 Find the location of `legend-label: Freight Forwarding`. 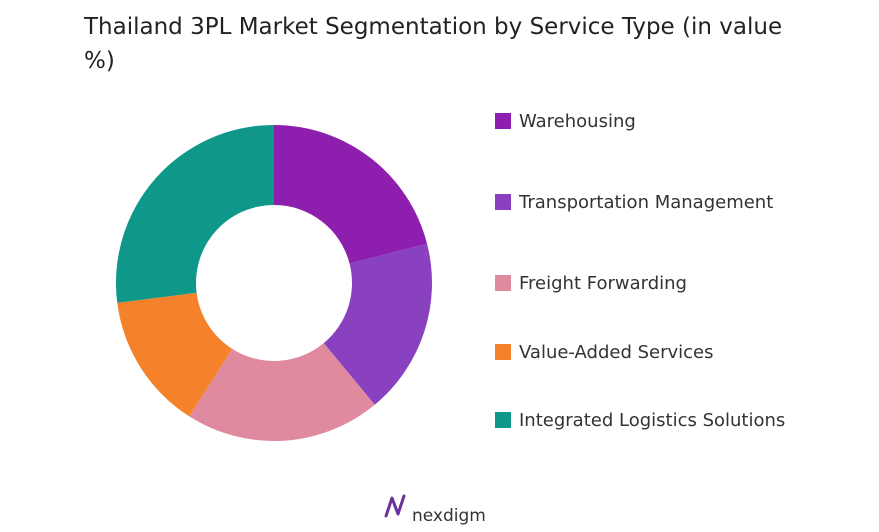

legend-label: Freight Forwarding is located at coordinates (603, 283).